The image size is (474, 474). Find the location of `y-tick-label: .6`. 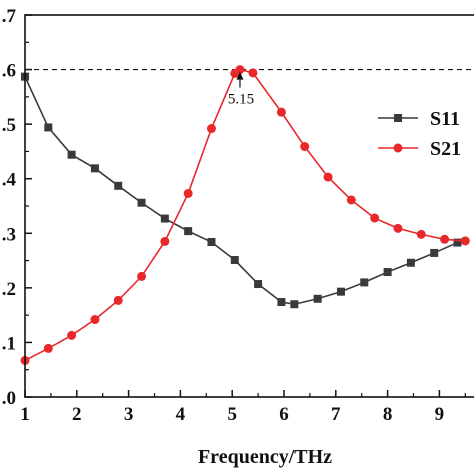

y-tick-label: .6 is located at coordinates (9, 71).